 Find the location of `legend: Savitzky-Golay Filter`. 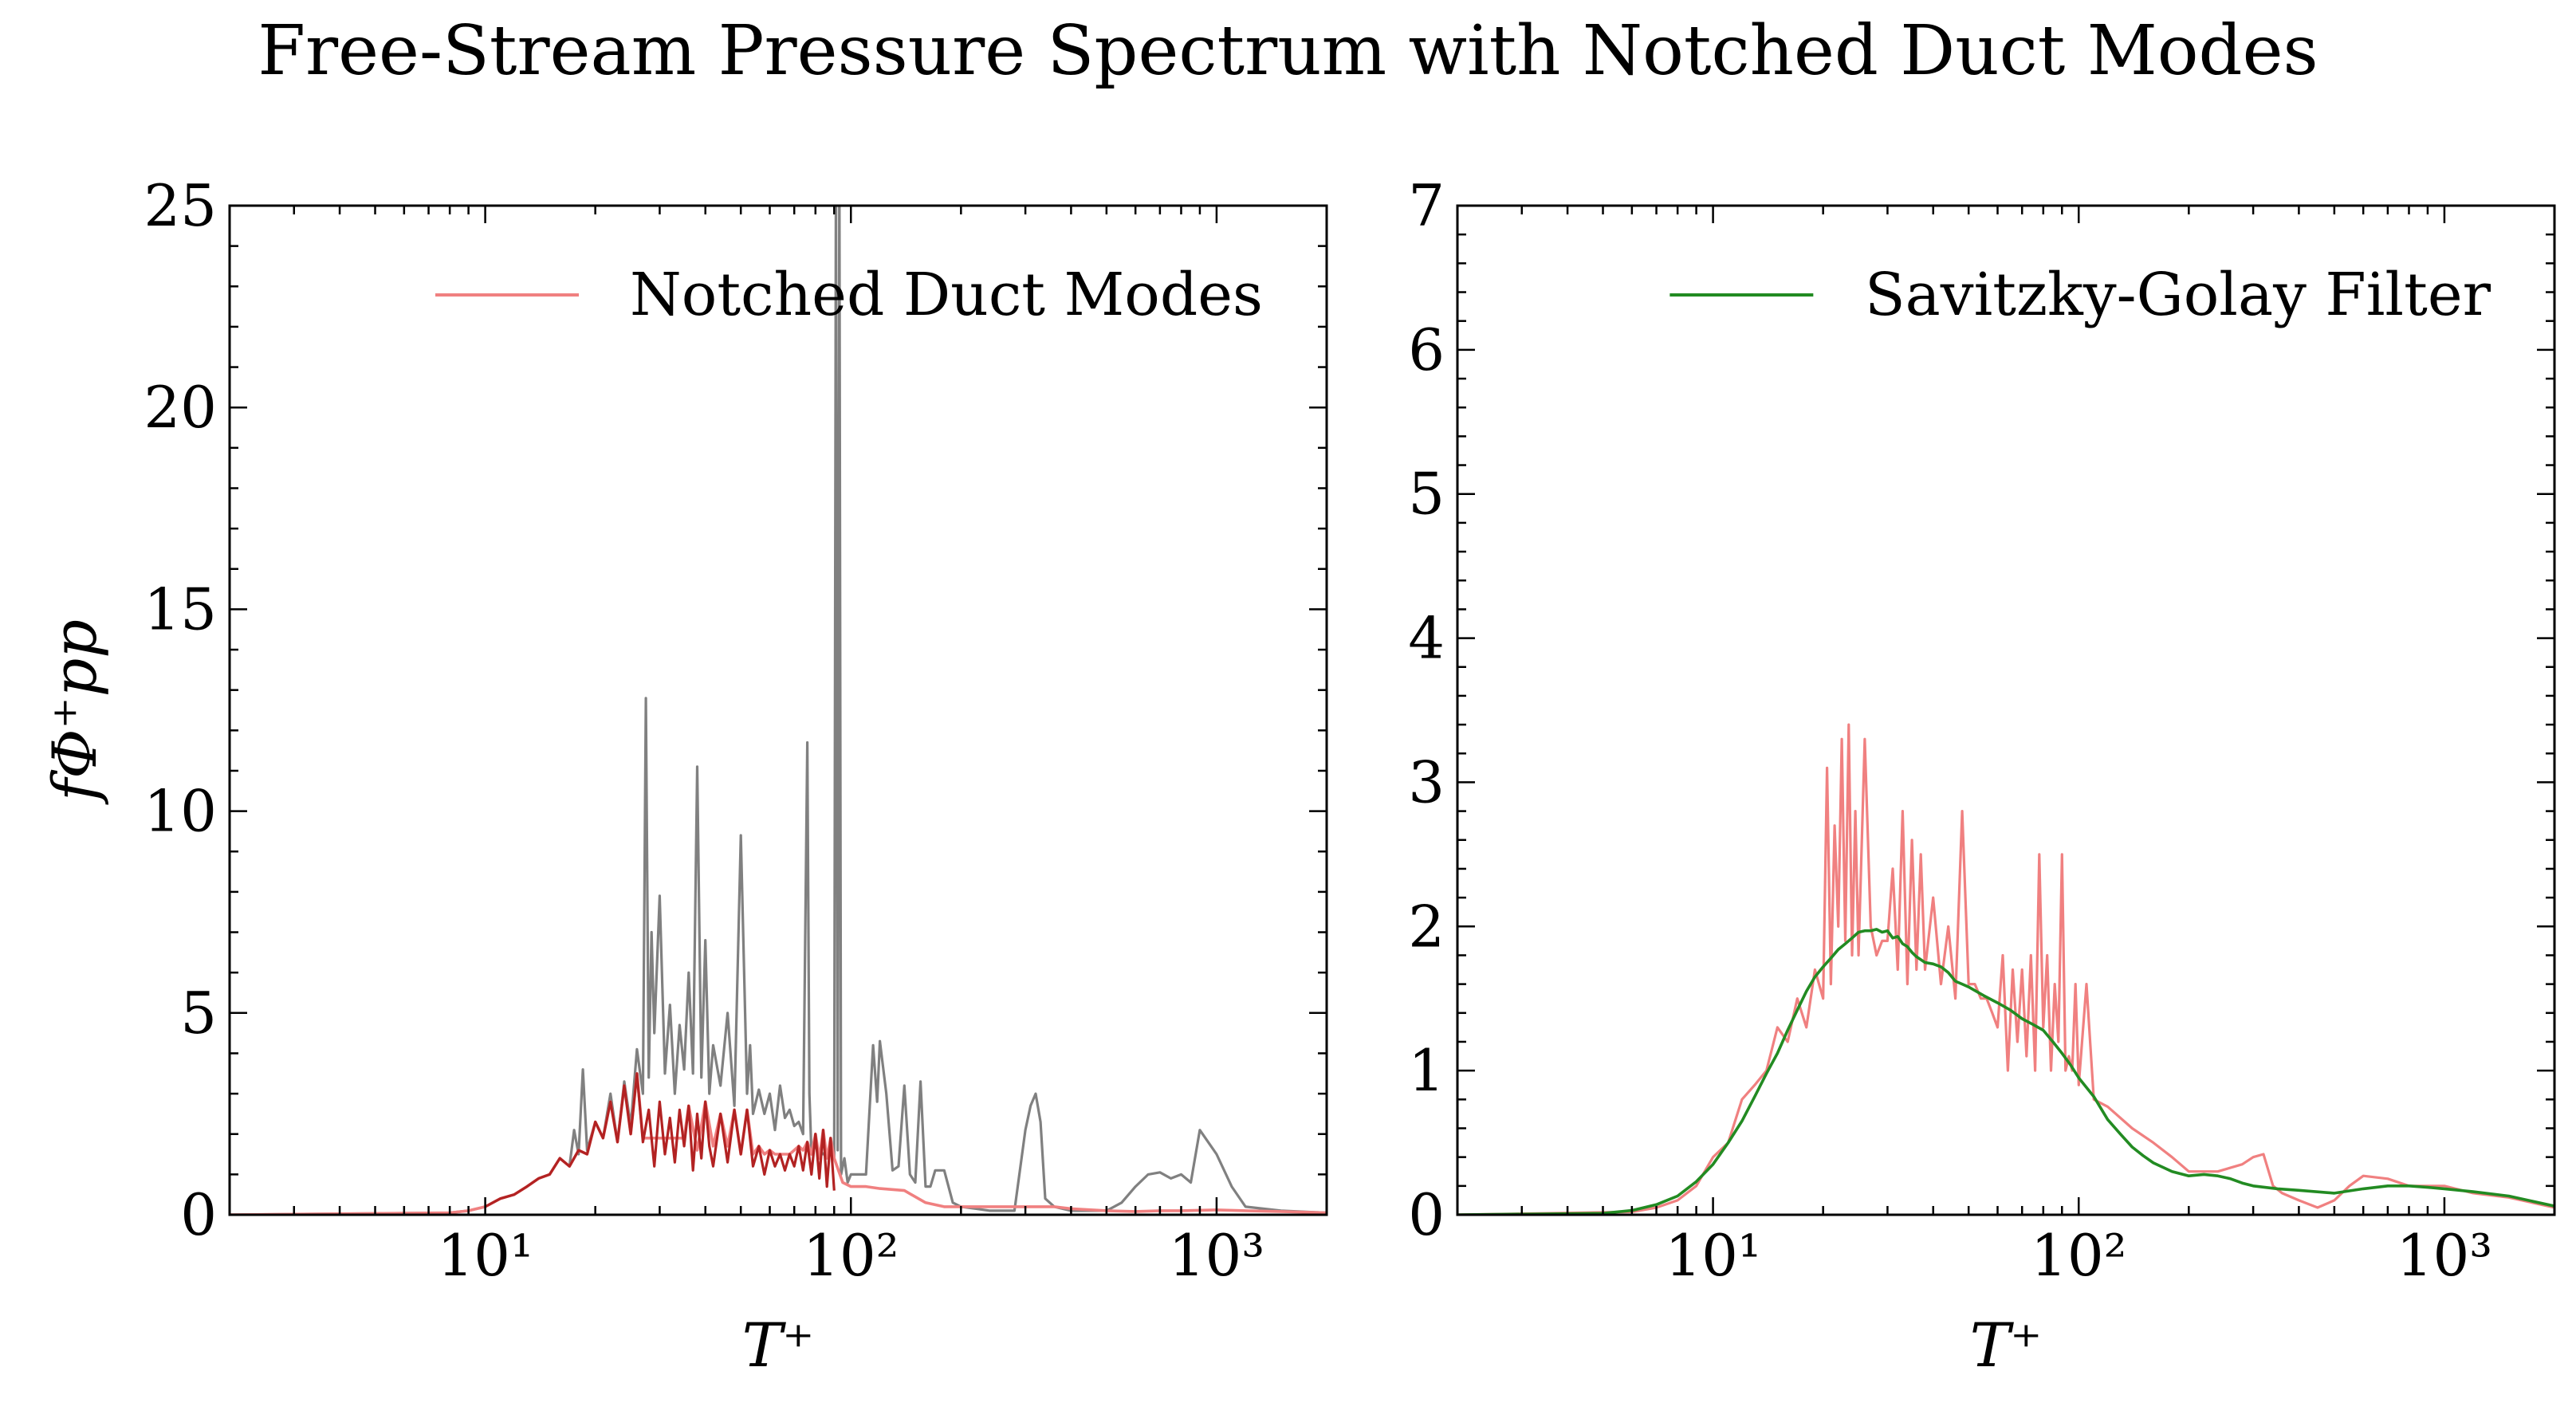

legend: Savitzky-Golay Filter is located at coordinates (2080, 295).